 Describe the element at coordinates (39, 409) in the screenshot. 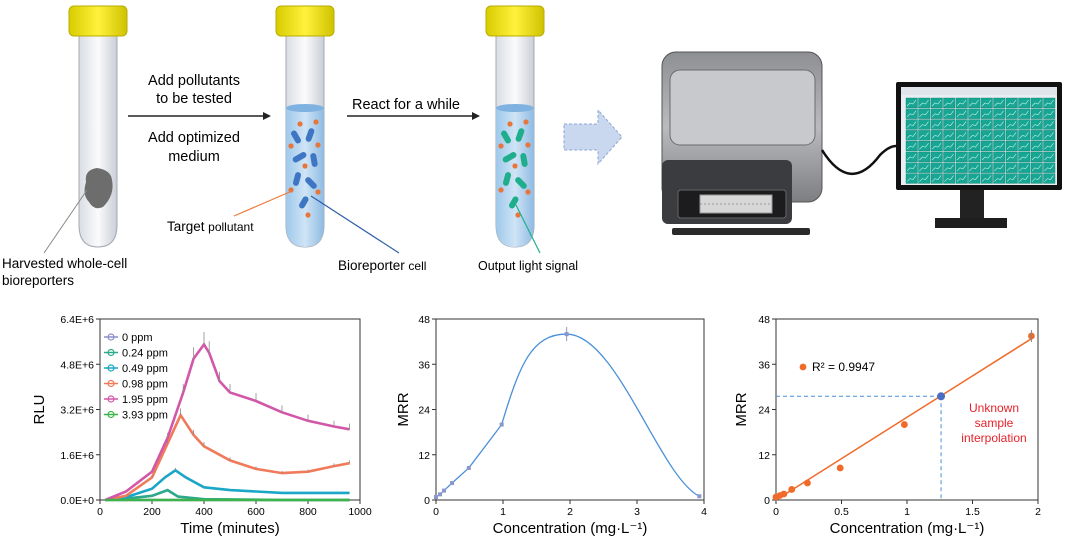

I see `y-axis-title: RLU` at that location.